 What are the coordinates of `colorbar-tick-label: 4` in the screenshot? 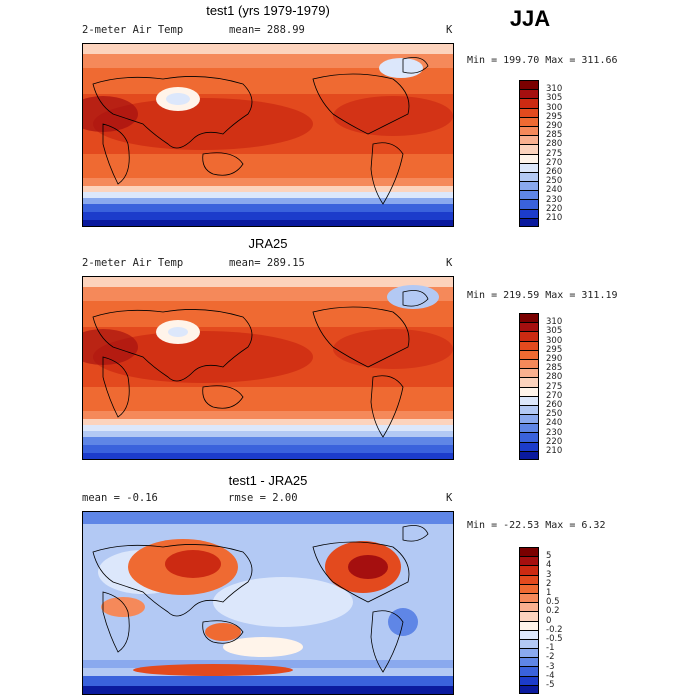 It's located at (549, 565).